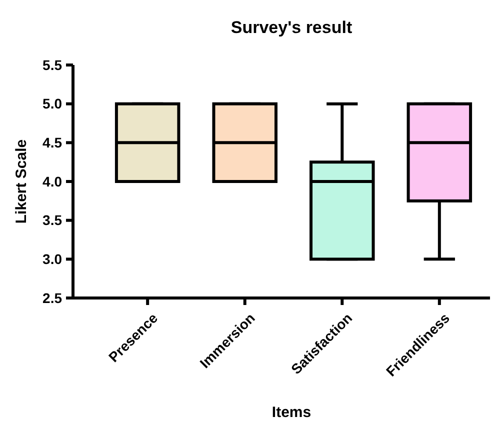 The width and height of the screenshot is (504, 427). What do you see at coordinates (291, 27) in the screenshot?
I see `chart-title: Survey's result` at bounding box center [291, 27].